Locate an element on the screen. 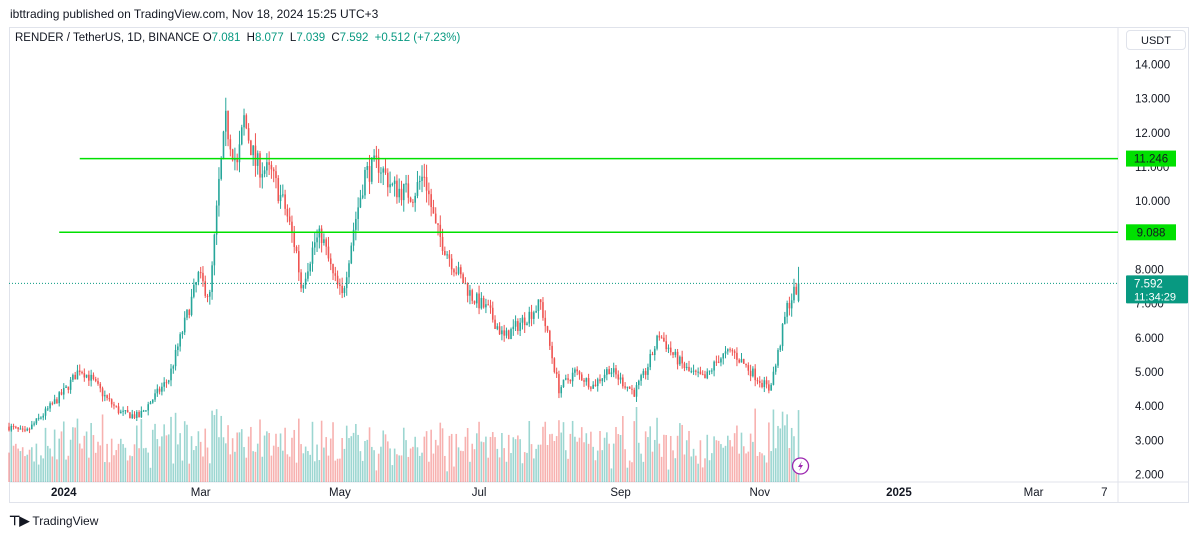  symbol-label: RENDER / TetherUS, 1D, BINANCE is located at coordinates (107, 38).